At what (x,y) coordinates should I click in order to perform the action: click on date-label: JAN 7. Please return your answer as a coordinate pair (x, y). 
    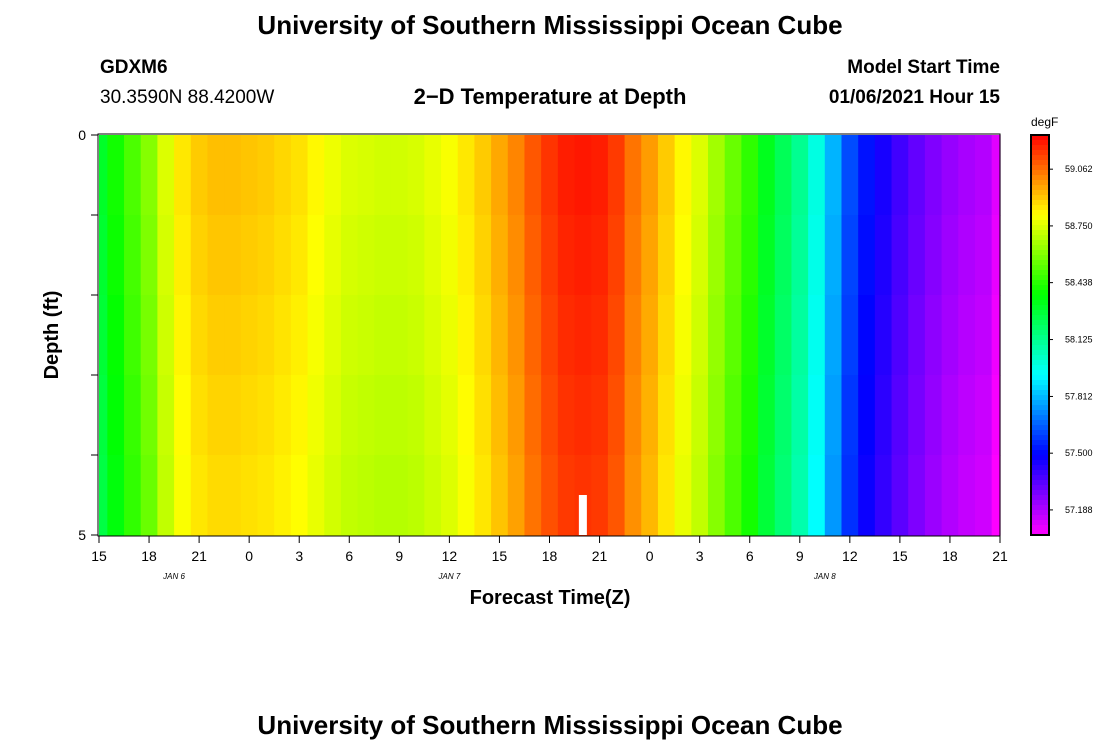
    Looking at the image, I should click on (448, 576).